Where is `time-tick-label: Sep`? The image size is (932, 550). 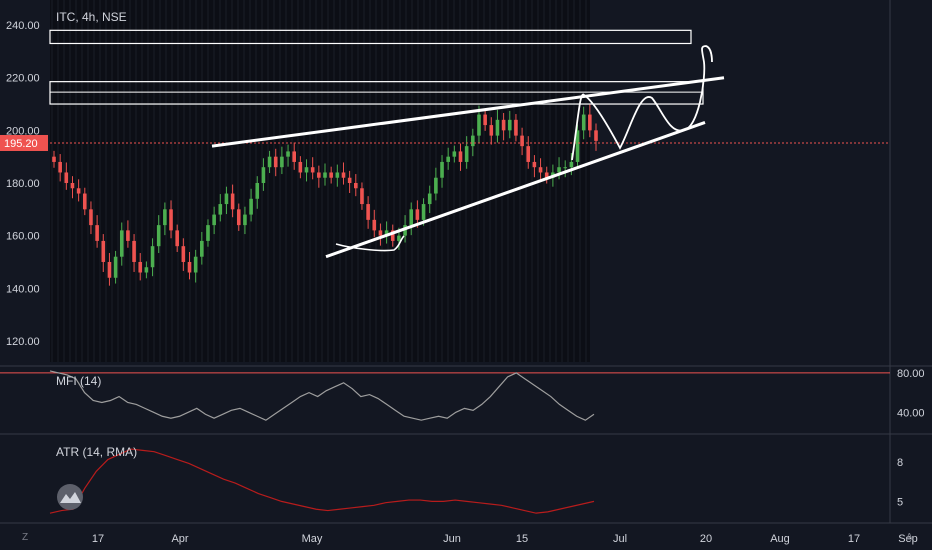
time-tick-label: Sep is located at coordinates (908, 539).